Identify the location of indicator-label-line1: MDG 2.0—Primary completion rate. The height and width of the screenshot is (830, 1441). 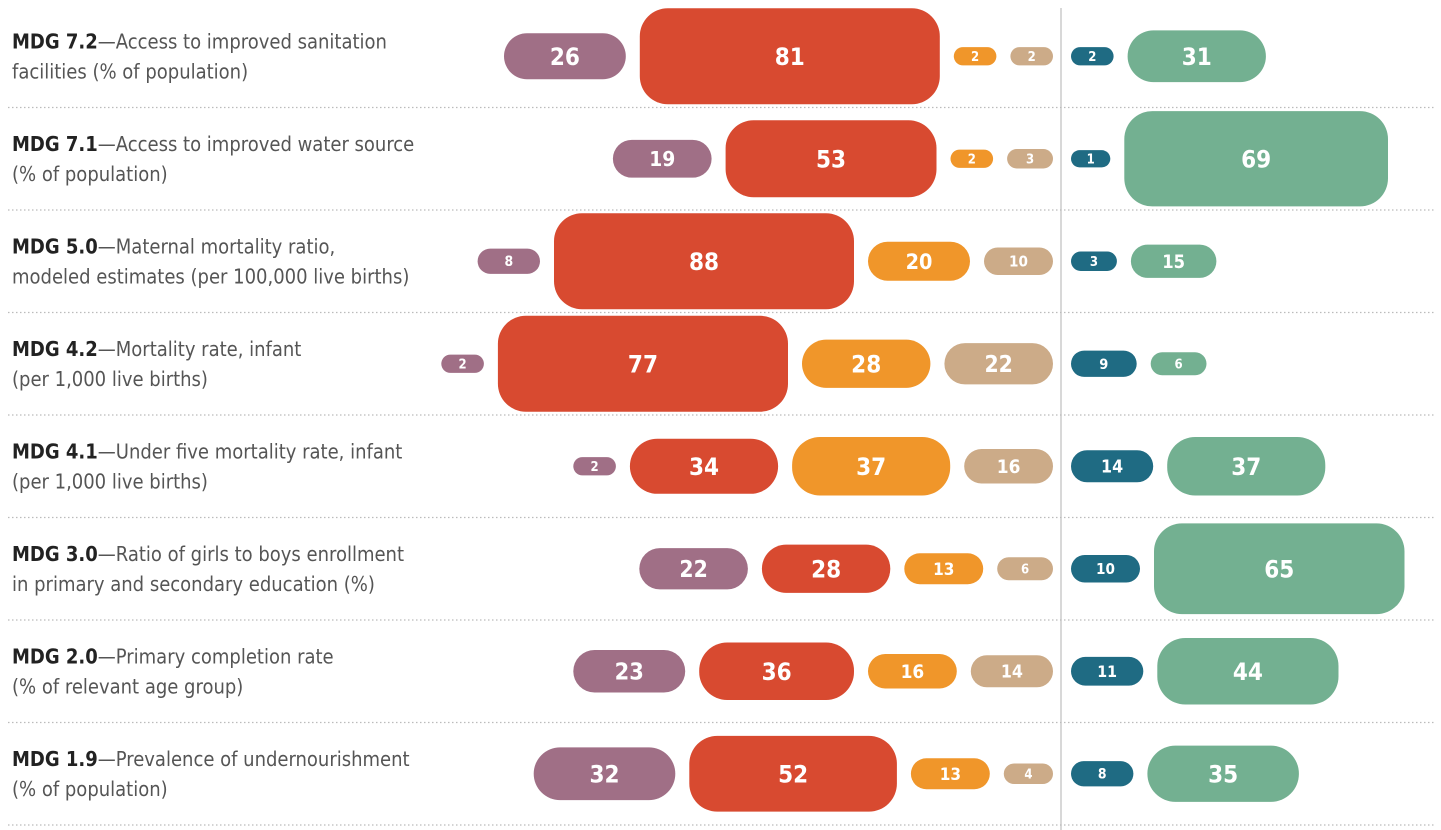
(173, 656).